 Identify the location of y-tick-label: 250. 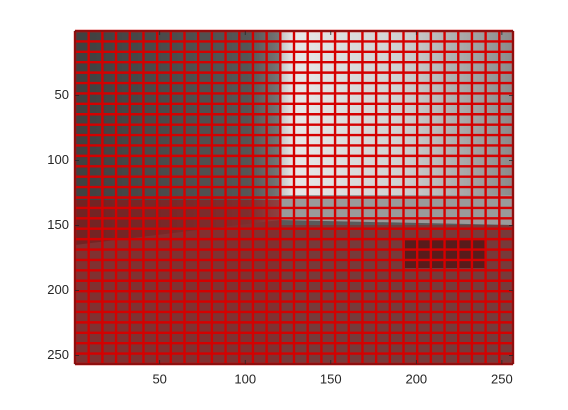
(58, 354).